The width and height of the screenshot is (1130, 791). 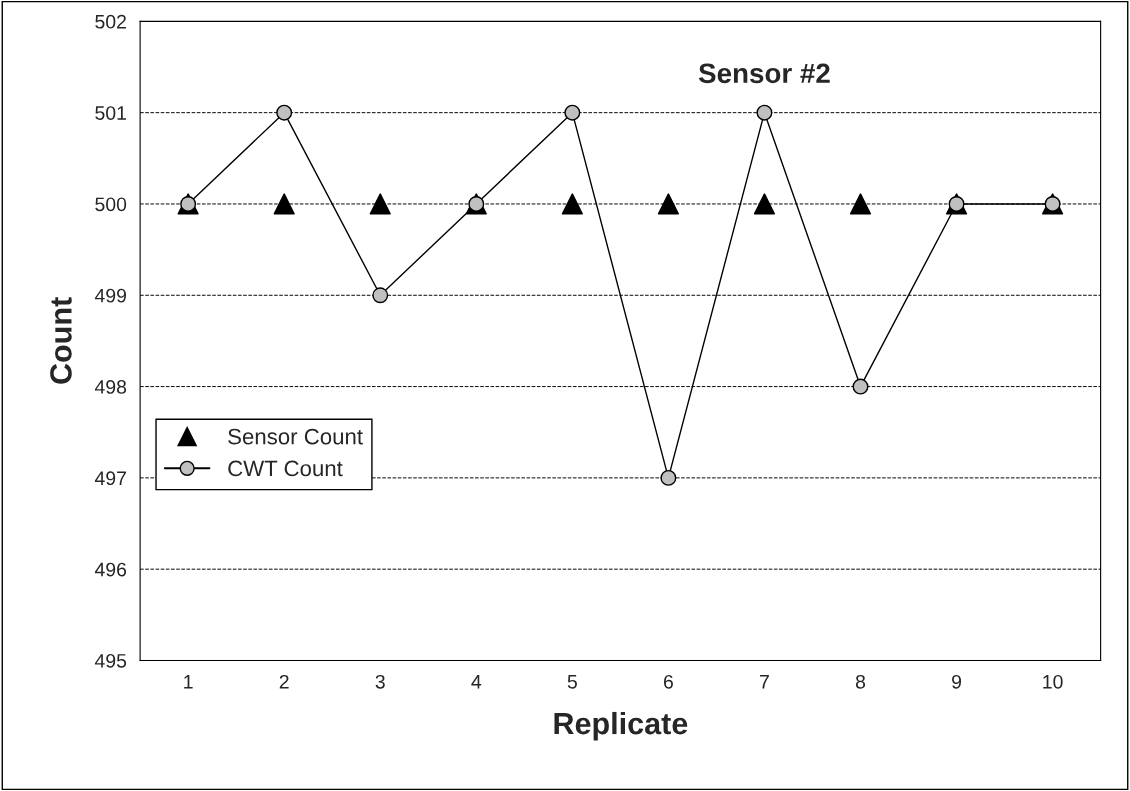 I want to click on y-tick-label: 495, so click(x=110, y=660).